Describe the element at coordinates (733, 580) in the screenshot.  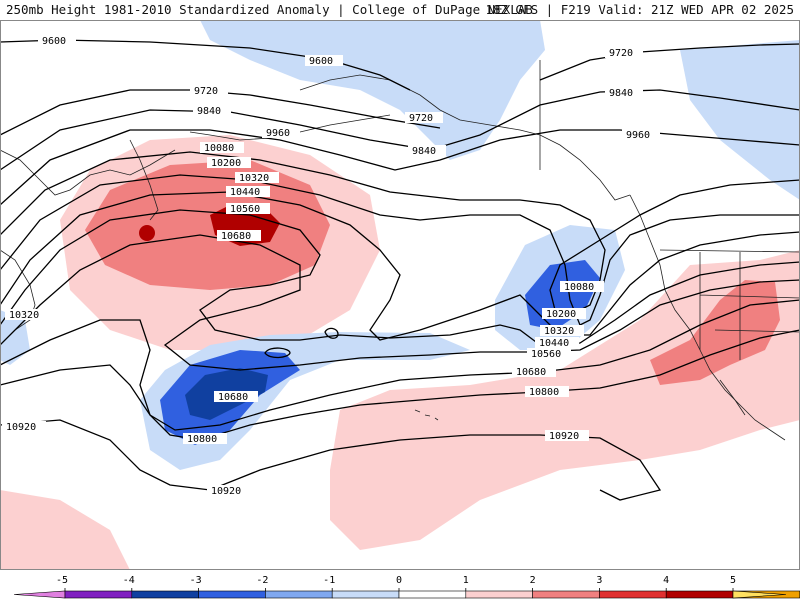
I see `colorbar-tick-label: 5` at that location.